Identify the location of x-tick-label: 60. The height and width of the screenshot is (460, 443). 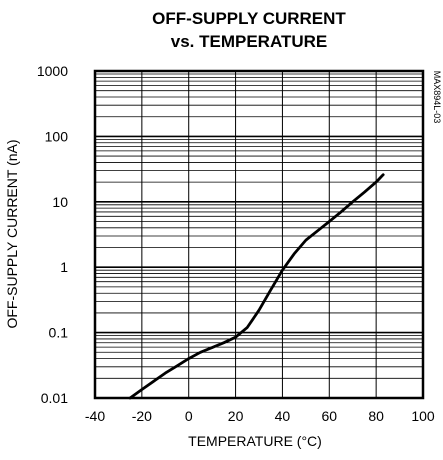
(329, 416).